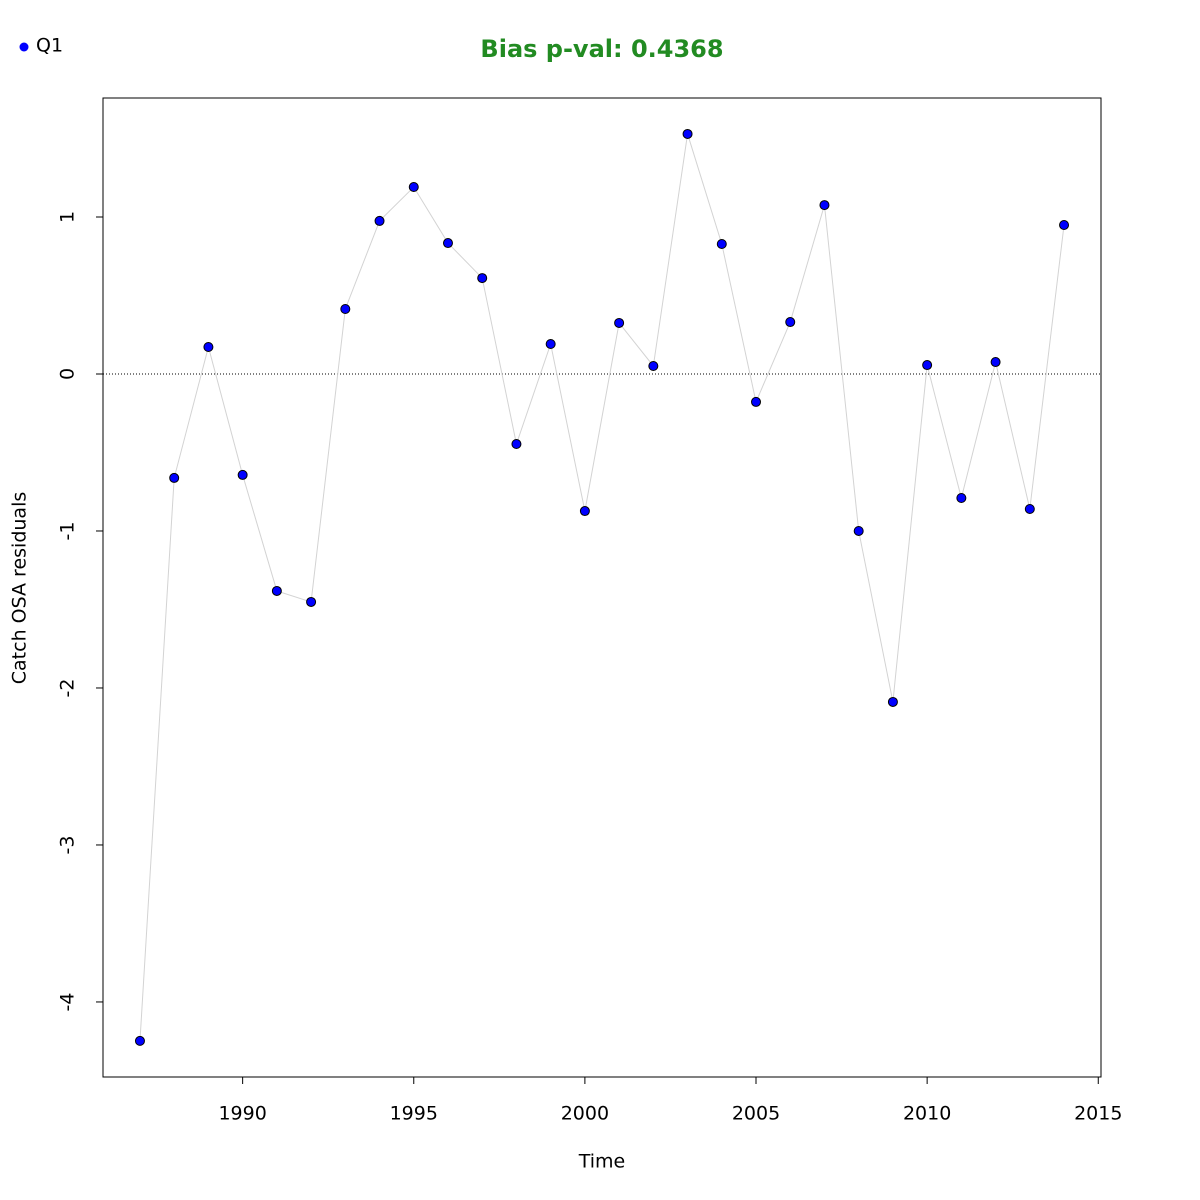  Describe the element at coordinates (1098, 1114) in the screenshot. I see `x-tick-label: 2015` at that location.